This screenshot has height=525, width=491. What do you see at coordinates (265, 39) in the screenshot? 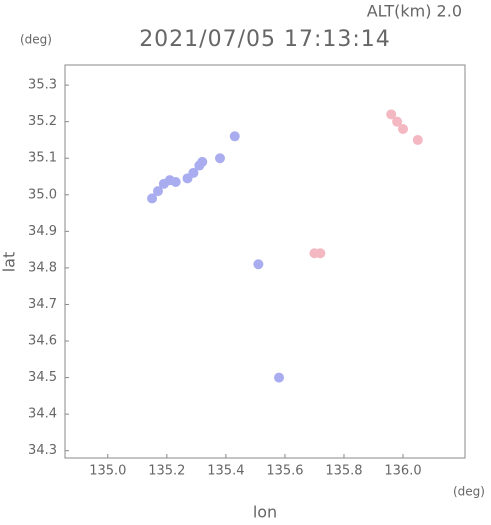
I see `chart-title: 2021/07/05 17:13:14` at bounding box center [265, 39].